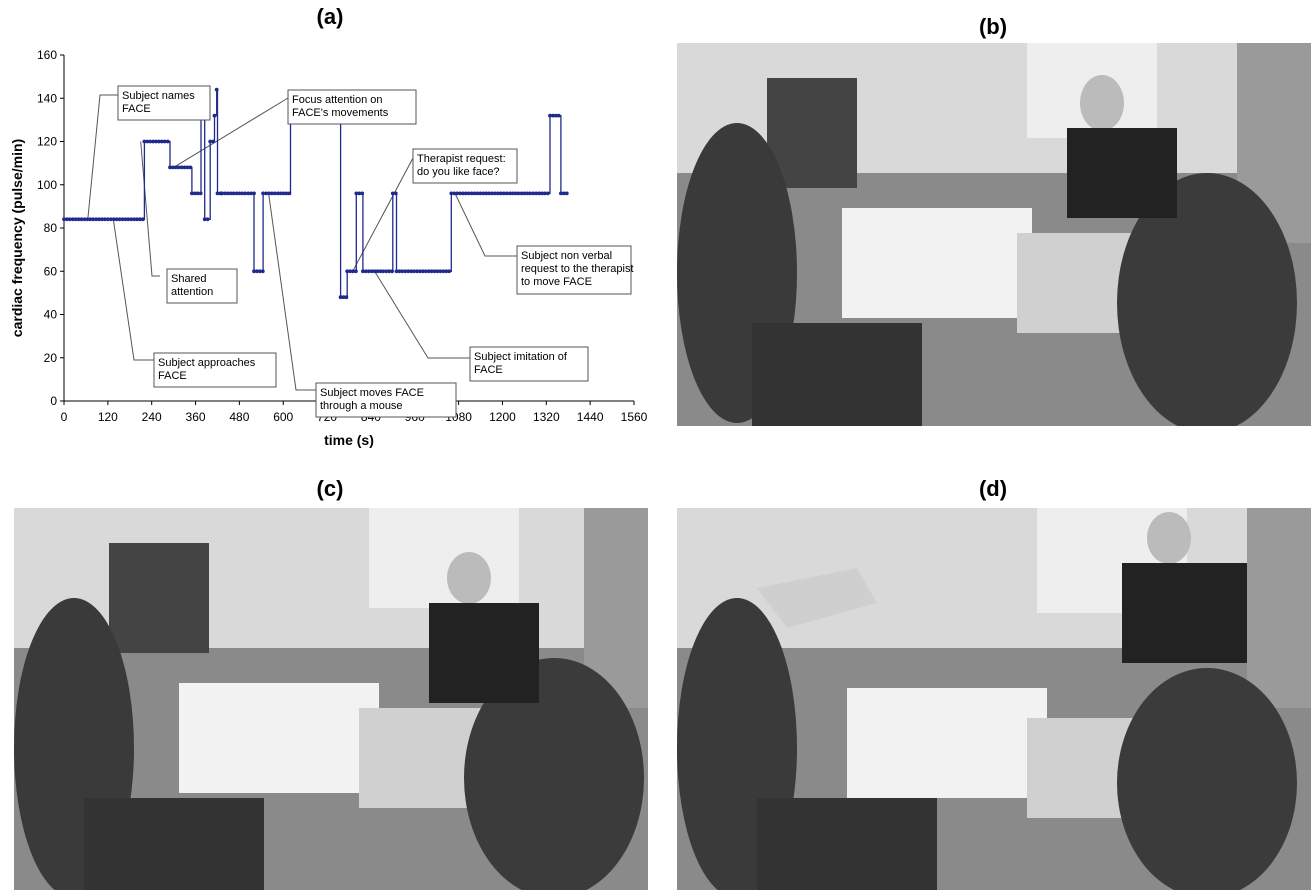  I want to click on annotation-text: Subject moves FACE, so click(372, 393).